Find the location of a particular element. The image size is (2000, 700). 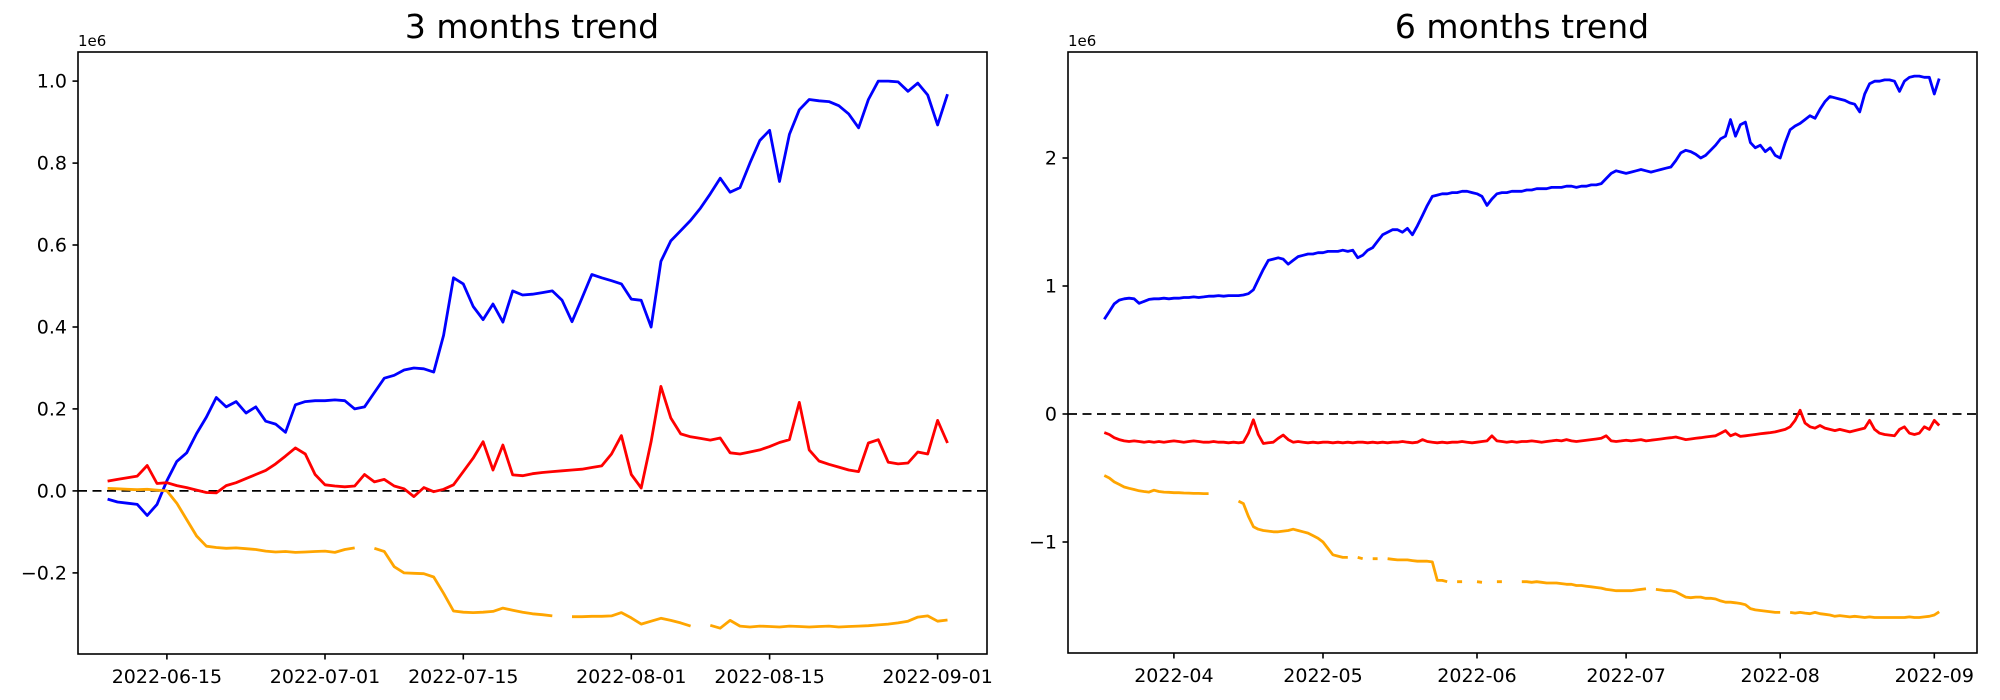

left-chart-title: 3 months trend is located at coordinates (532, 26).